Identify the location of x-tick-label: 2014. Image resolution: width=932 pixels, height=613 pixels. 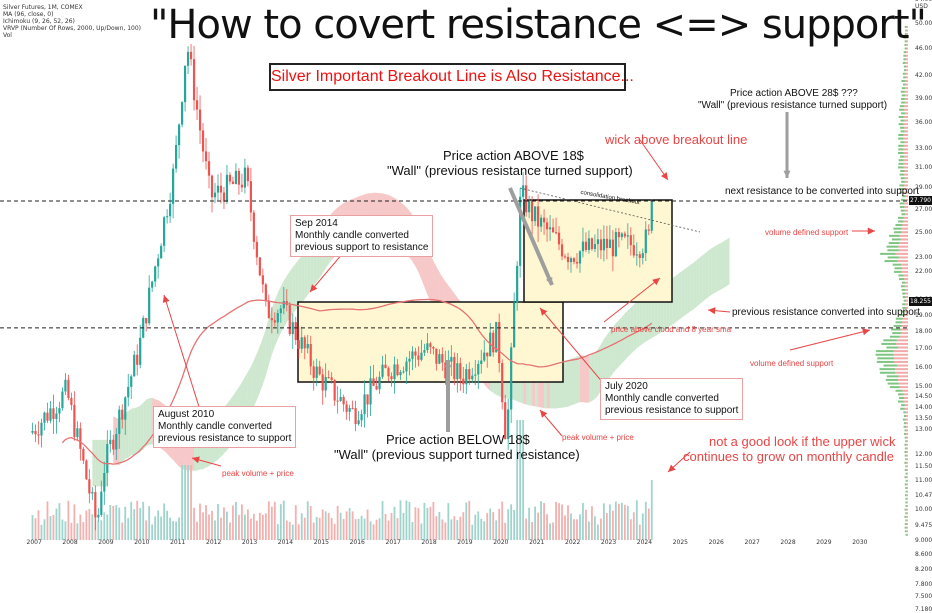
(285, 542).